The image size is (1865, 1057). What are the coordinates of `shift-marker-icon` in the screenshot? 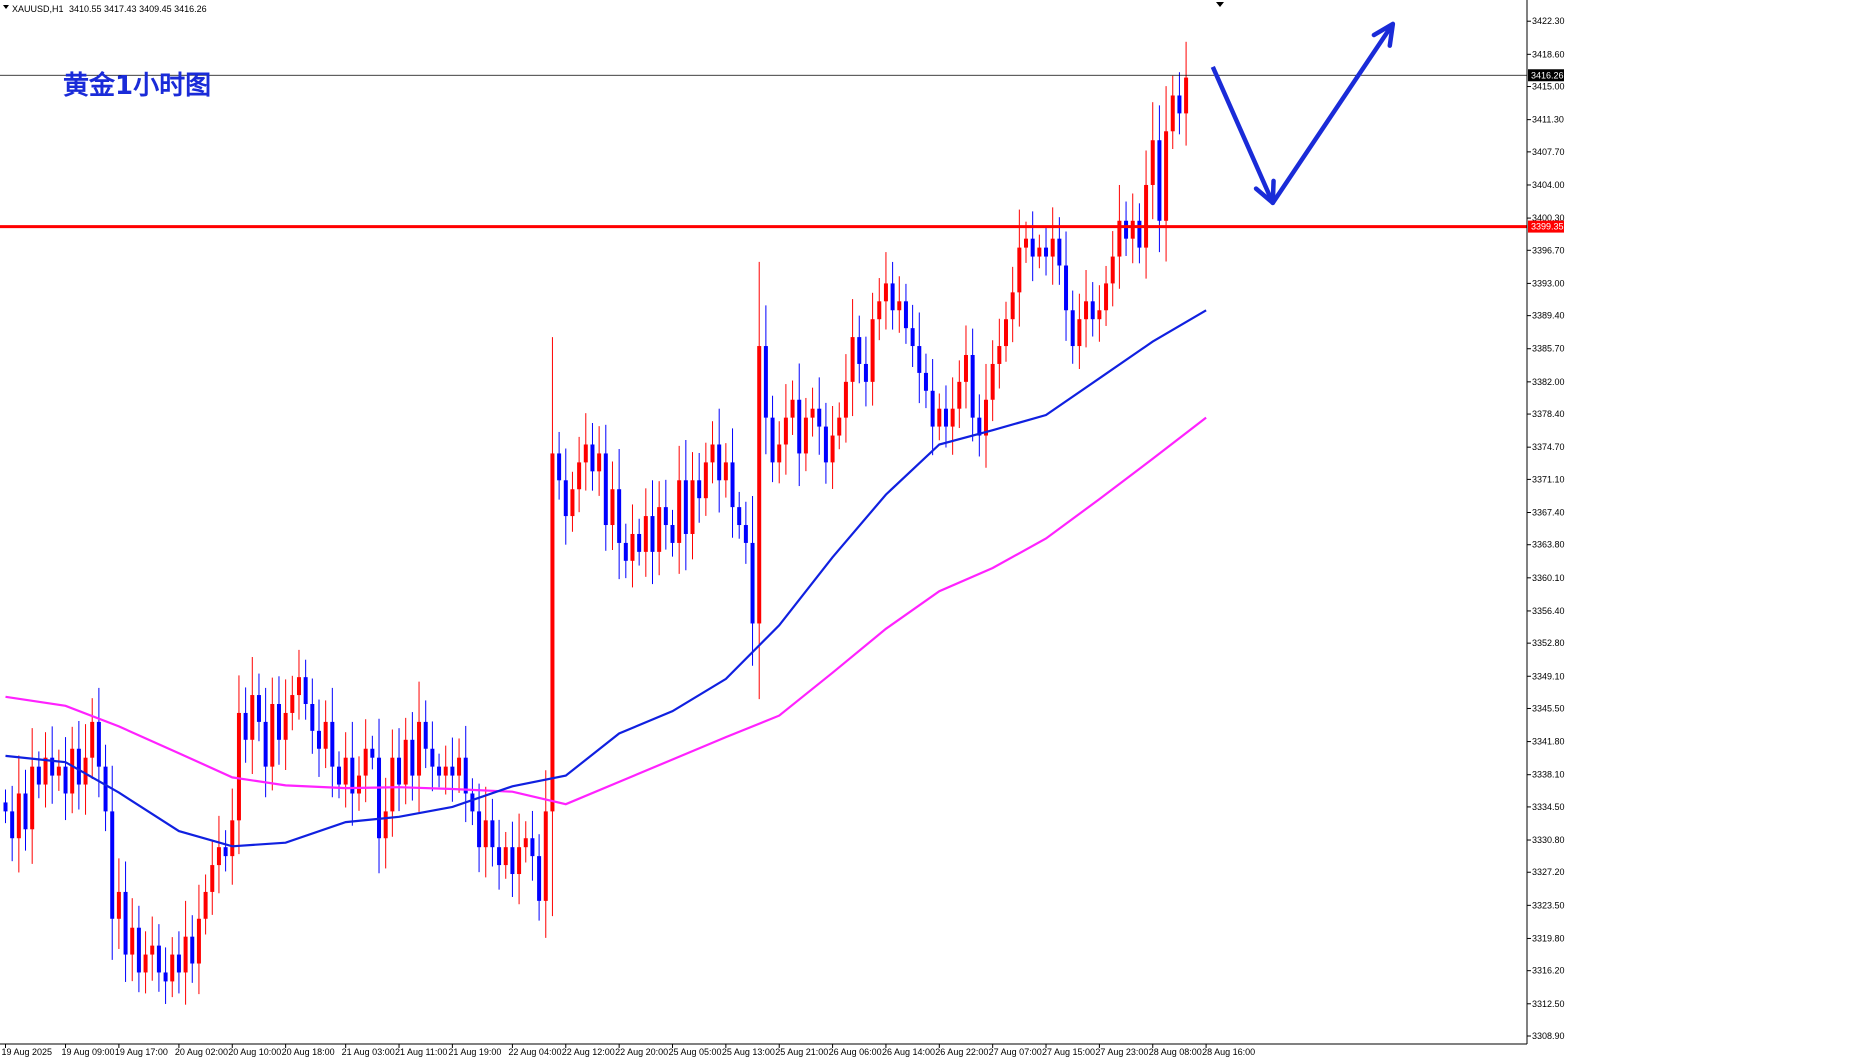 It's located at (1220, 4).